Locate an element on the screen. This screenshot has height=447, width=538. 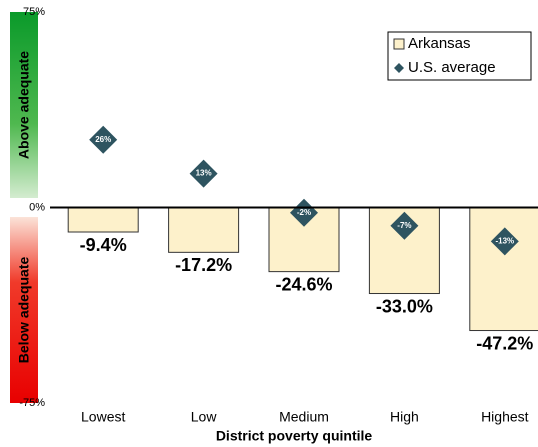
y-tick-label: 75% is located at coordinates (34, 12).